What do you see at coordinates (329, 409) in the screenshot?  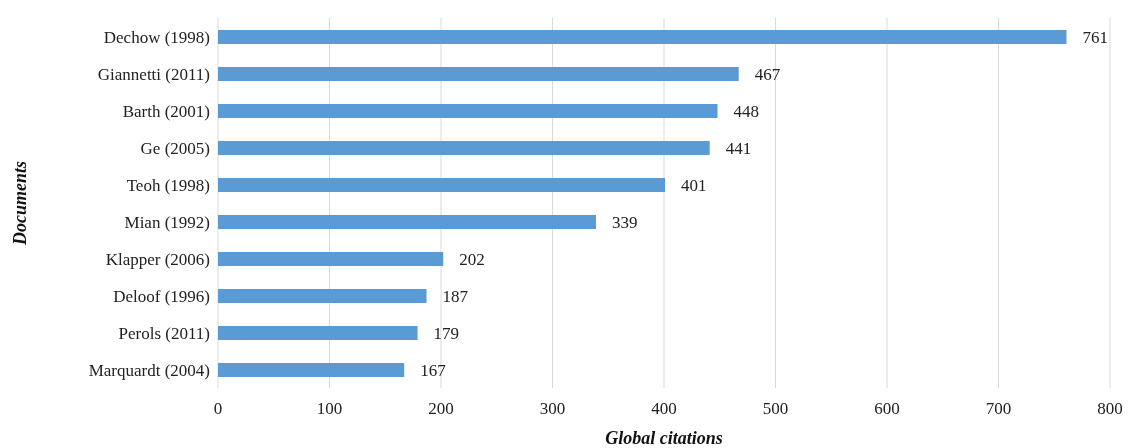 I see `x-tick-label: 100` at bounding box center [329, 409].